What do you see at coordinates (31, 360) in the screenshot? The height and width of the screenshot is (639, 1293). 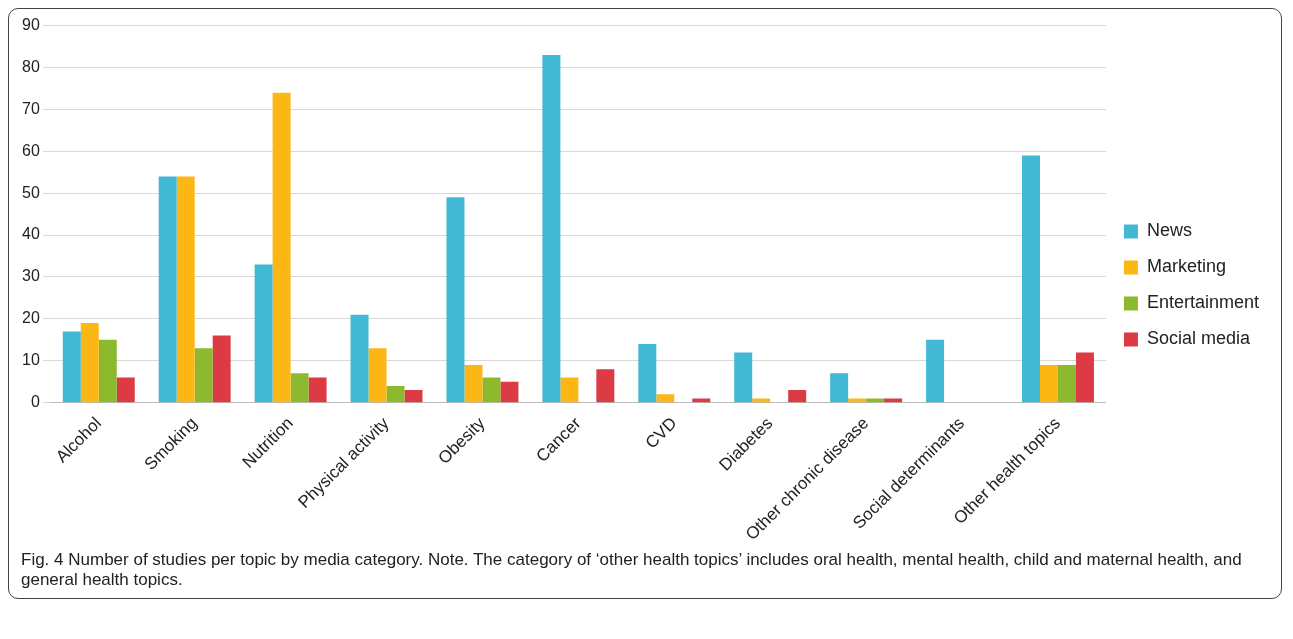 I see `y-tick-label: 10` at bounding box center [31, 360].